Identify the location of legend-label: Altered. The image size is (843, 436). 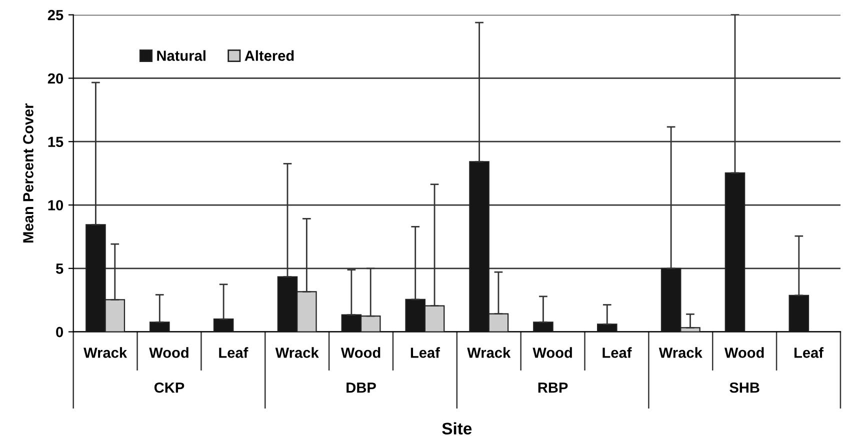
(269, 55).